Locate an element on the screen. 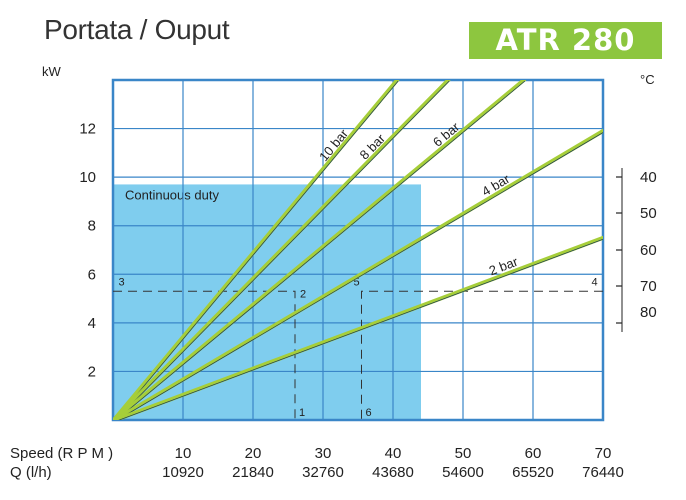 This screenshot has height=500, width=686. y2-tick-label: 80 is located at coordinates (648, 312).